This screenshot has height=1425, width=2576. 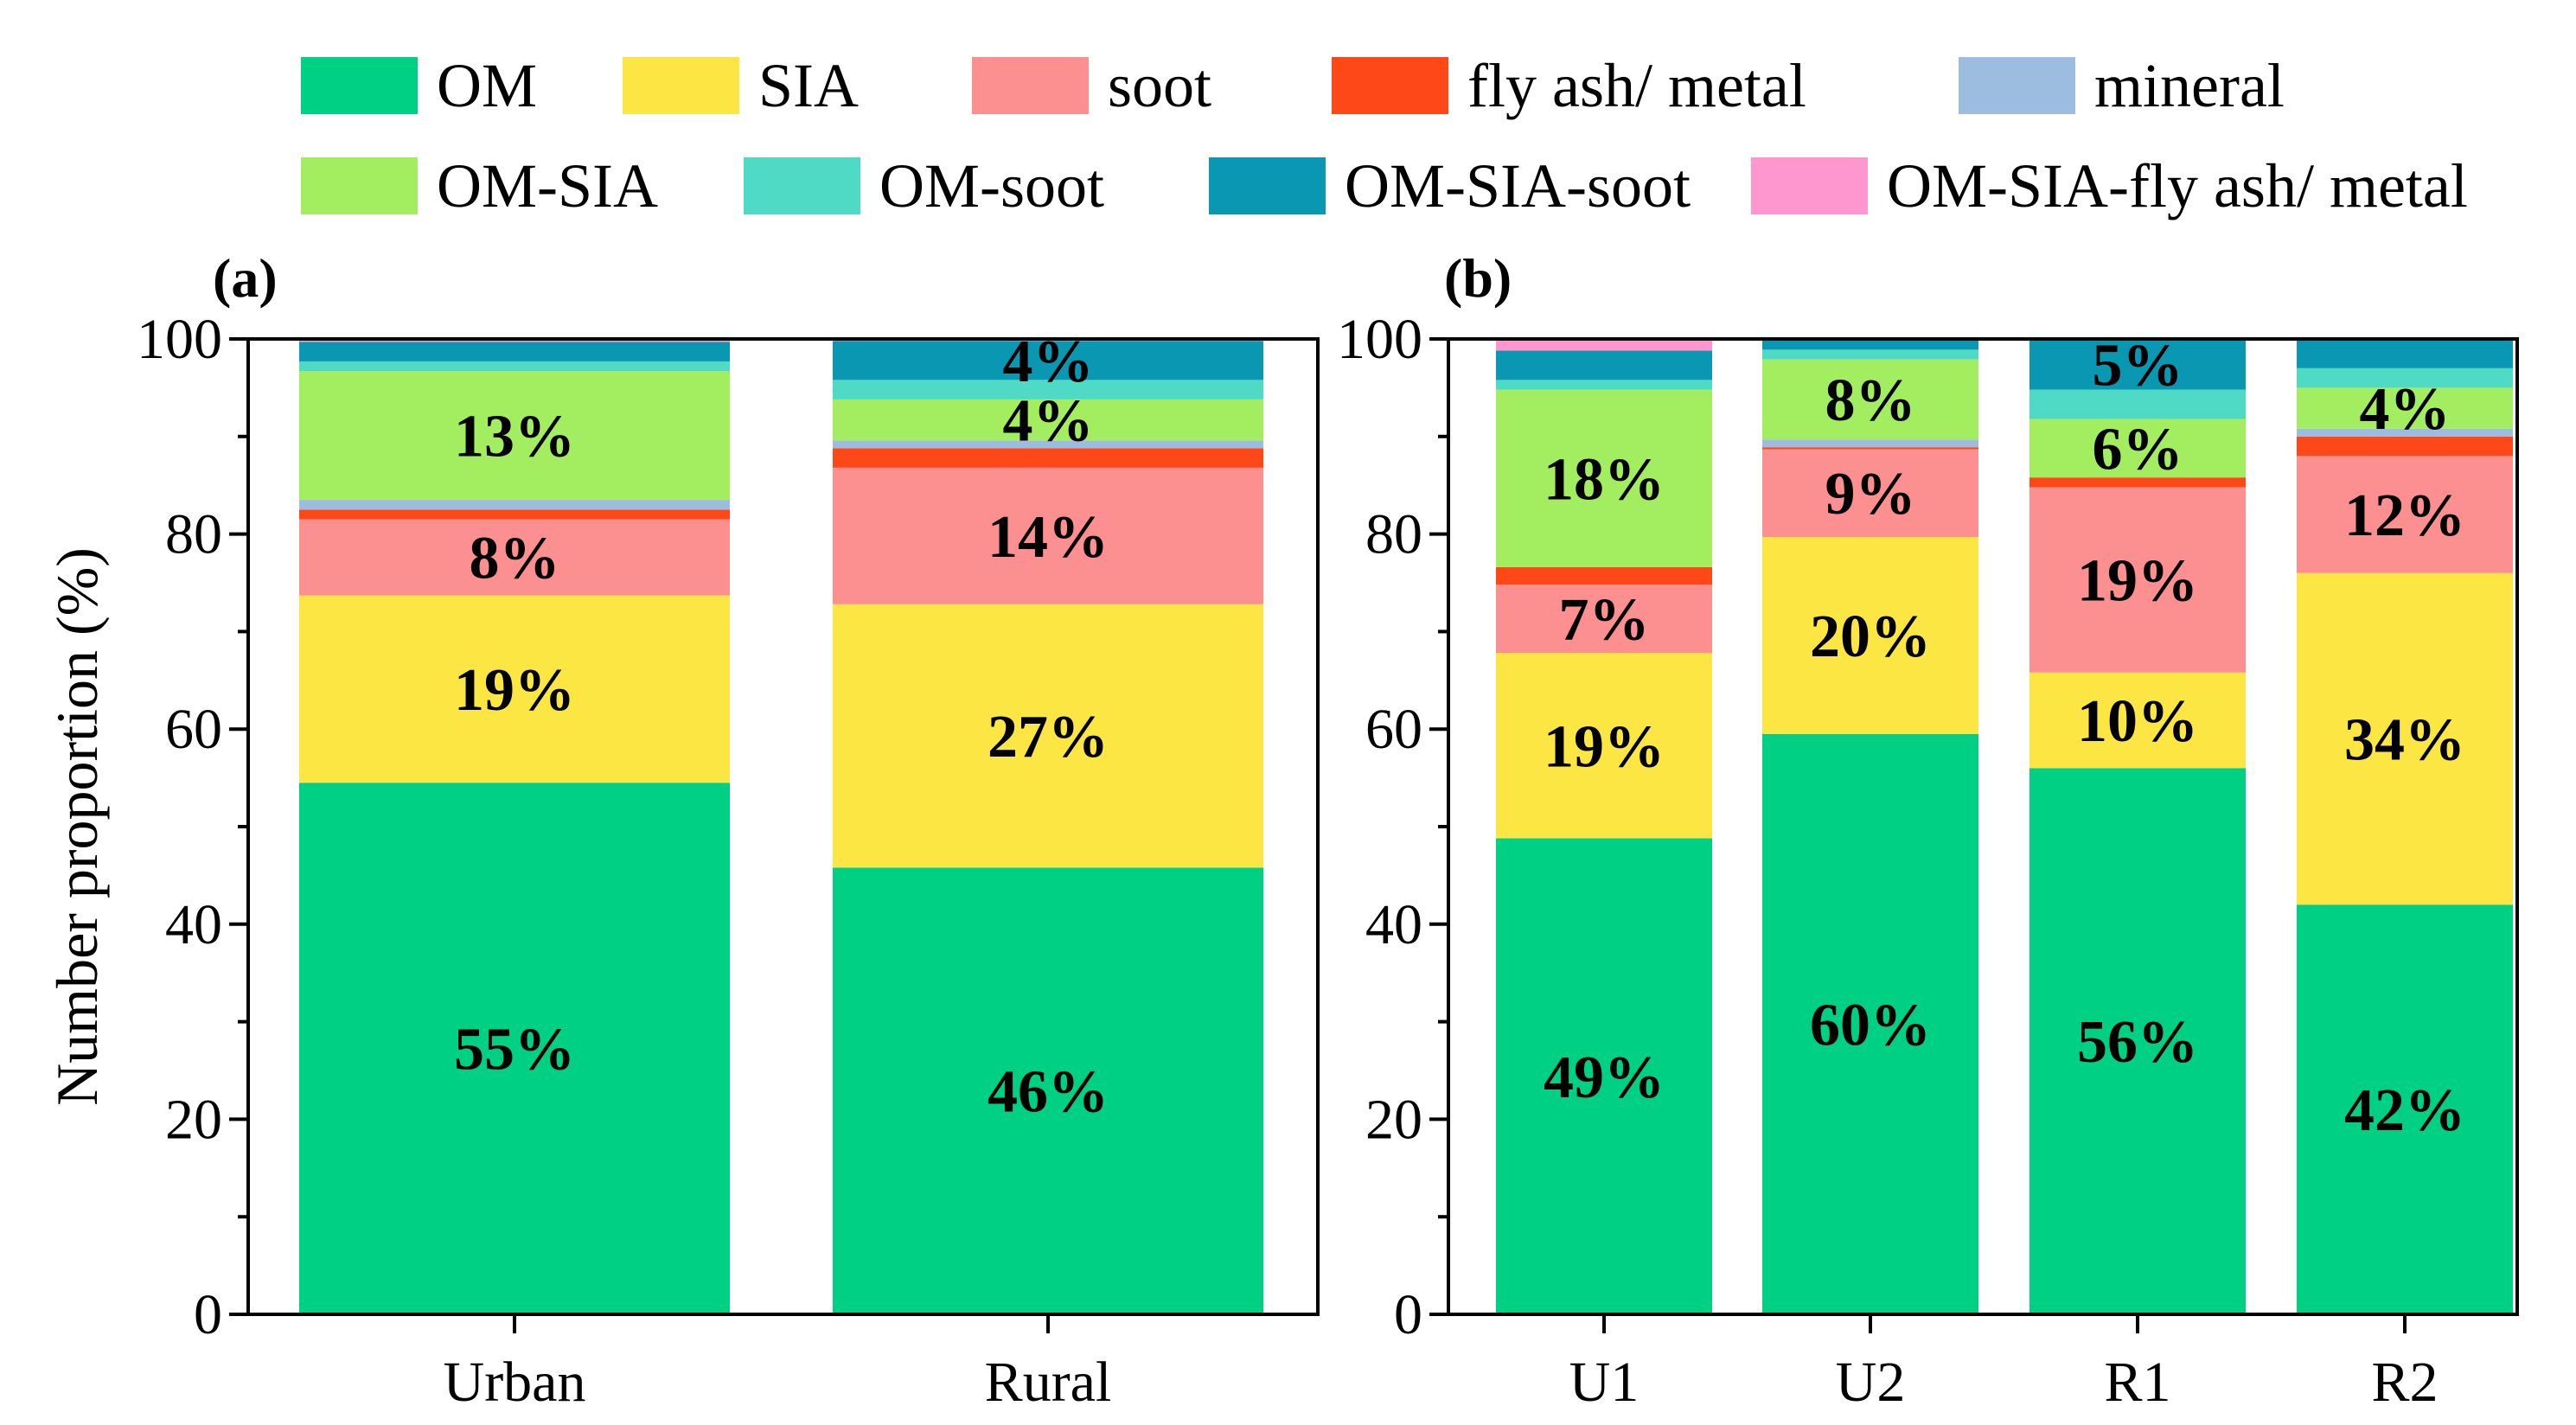 I want to click on bar-segment-rural-fly-ash-metal, so click(x=1048, y=458).